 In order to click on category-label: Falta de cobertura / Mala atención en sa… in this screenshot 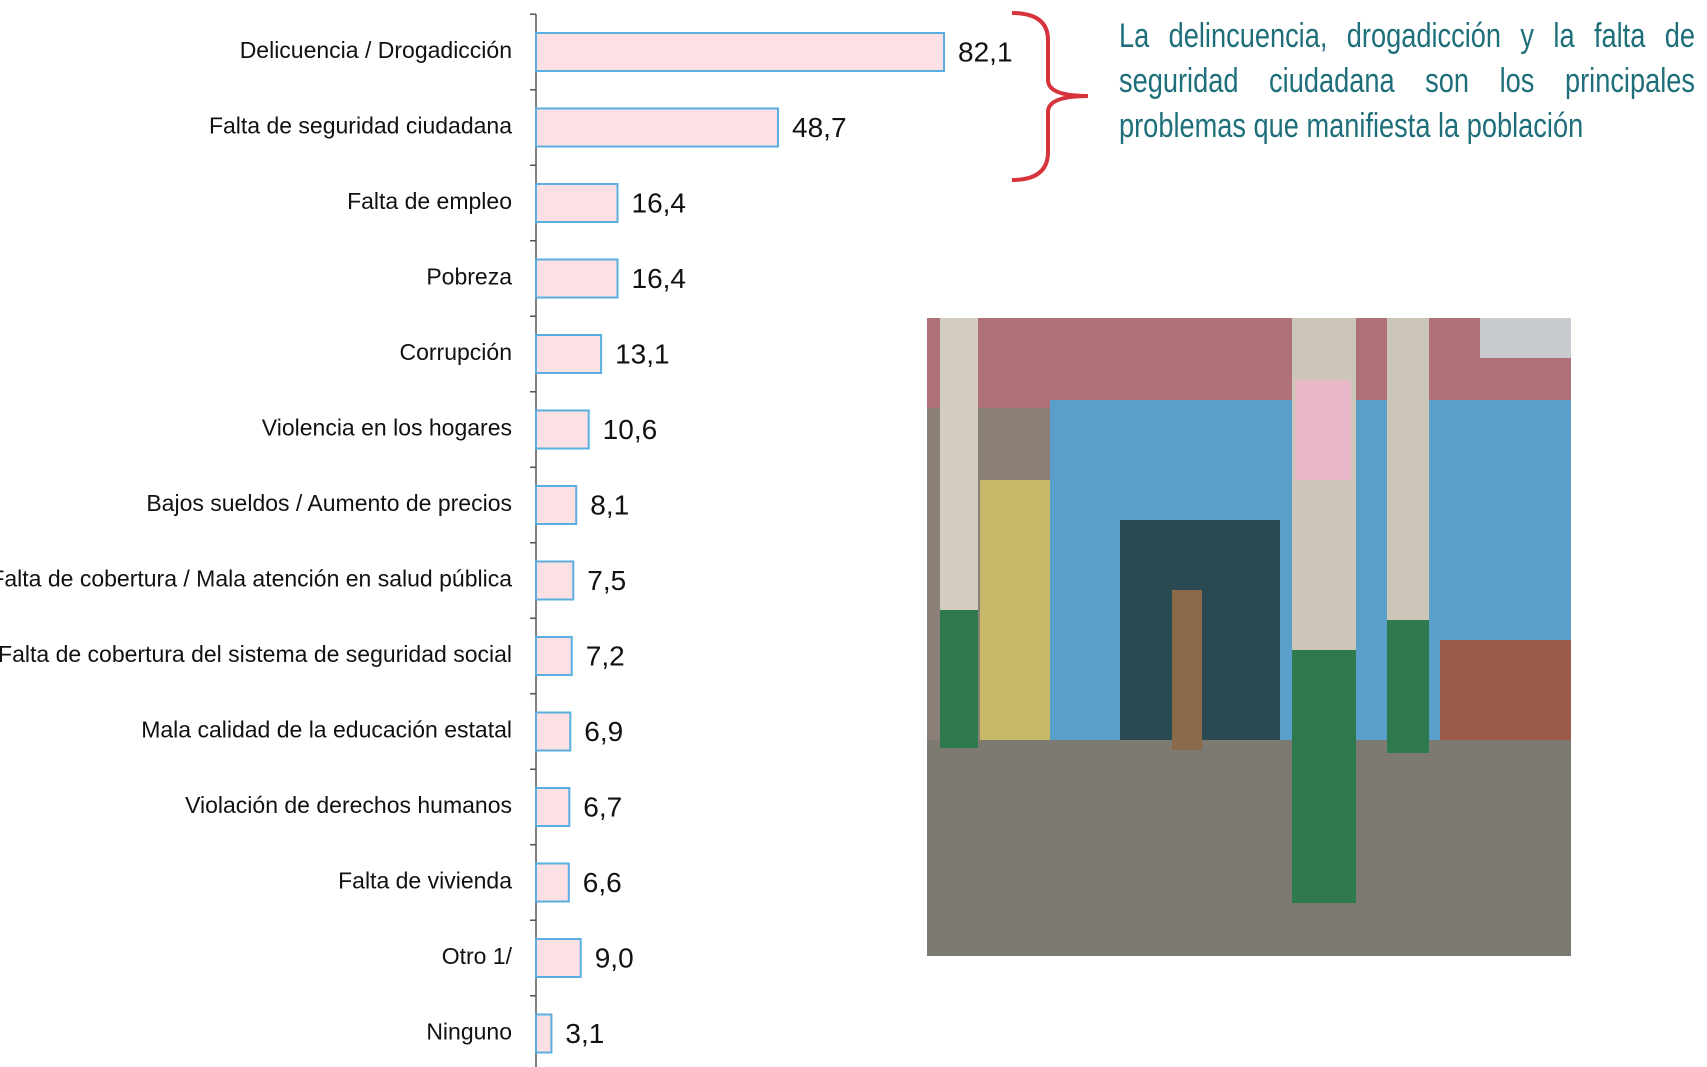, I will do `click(256, 579)`.